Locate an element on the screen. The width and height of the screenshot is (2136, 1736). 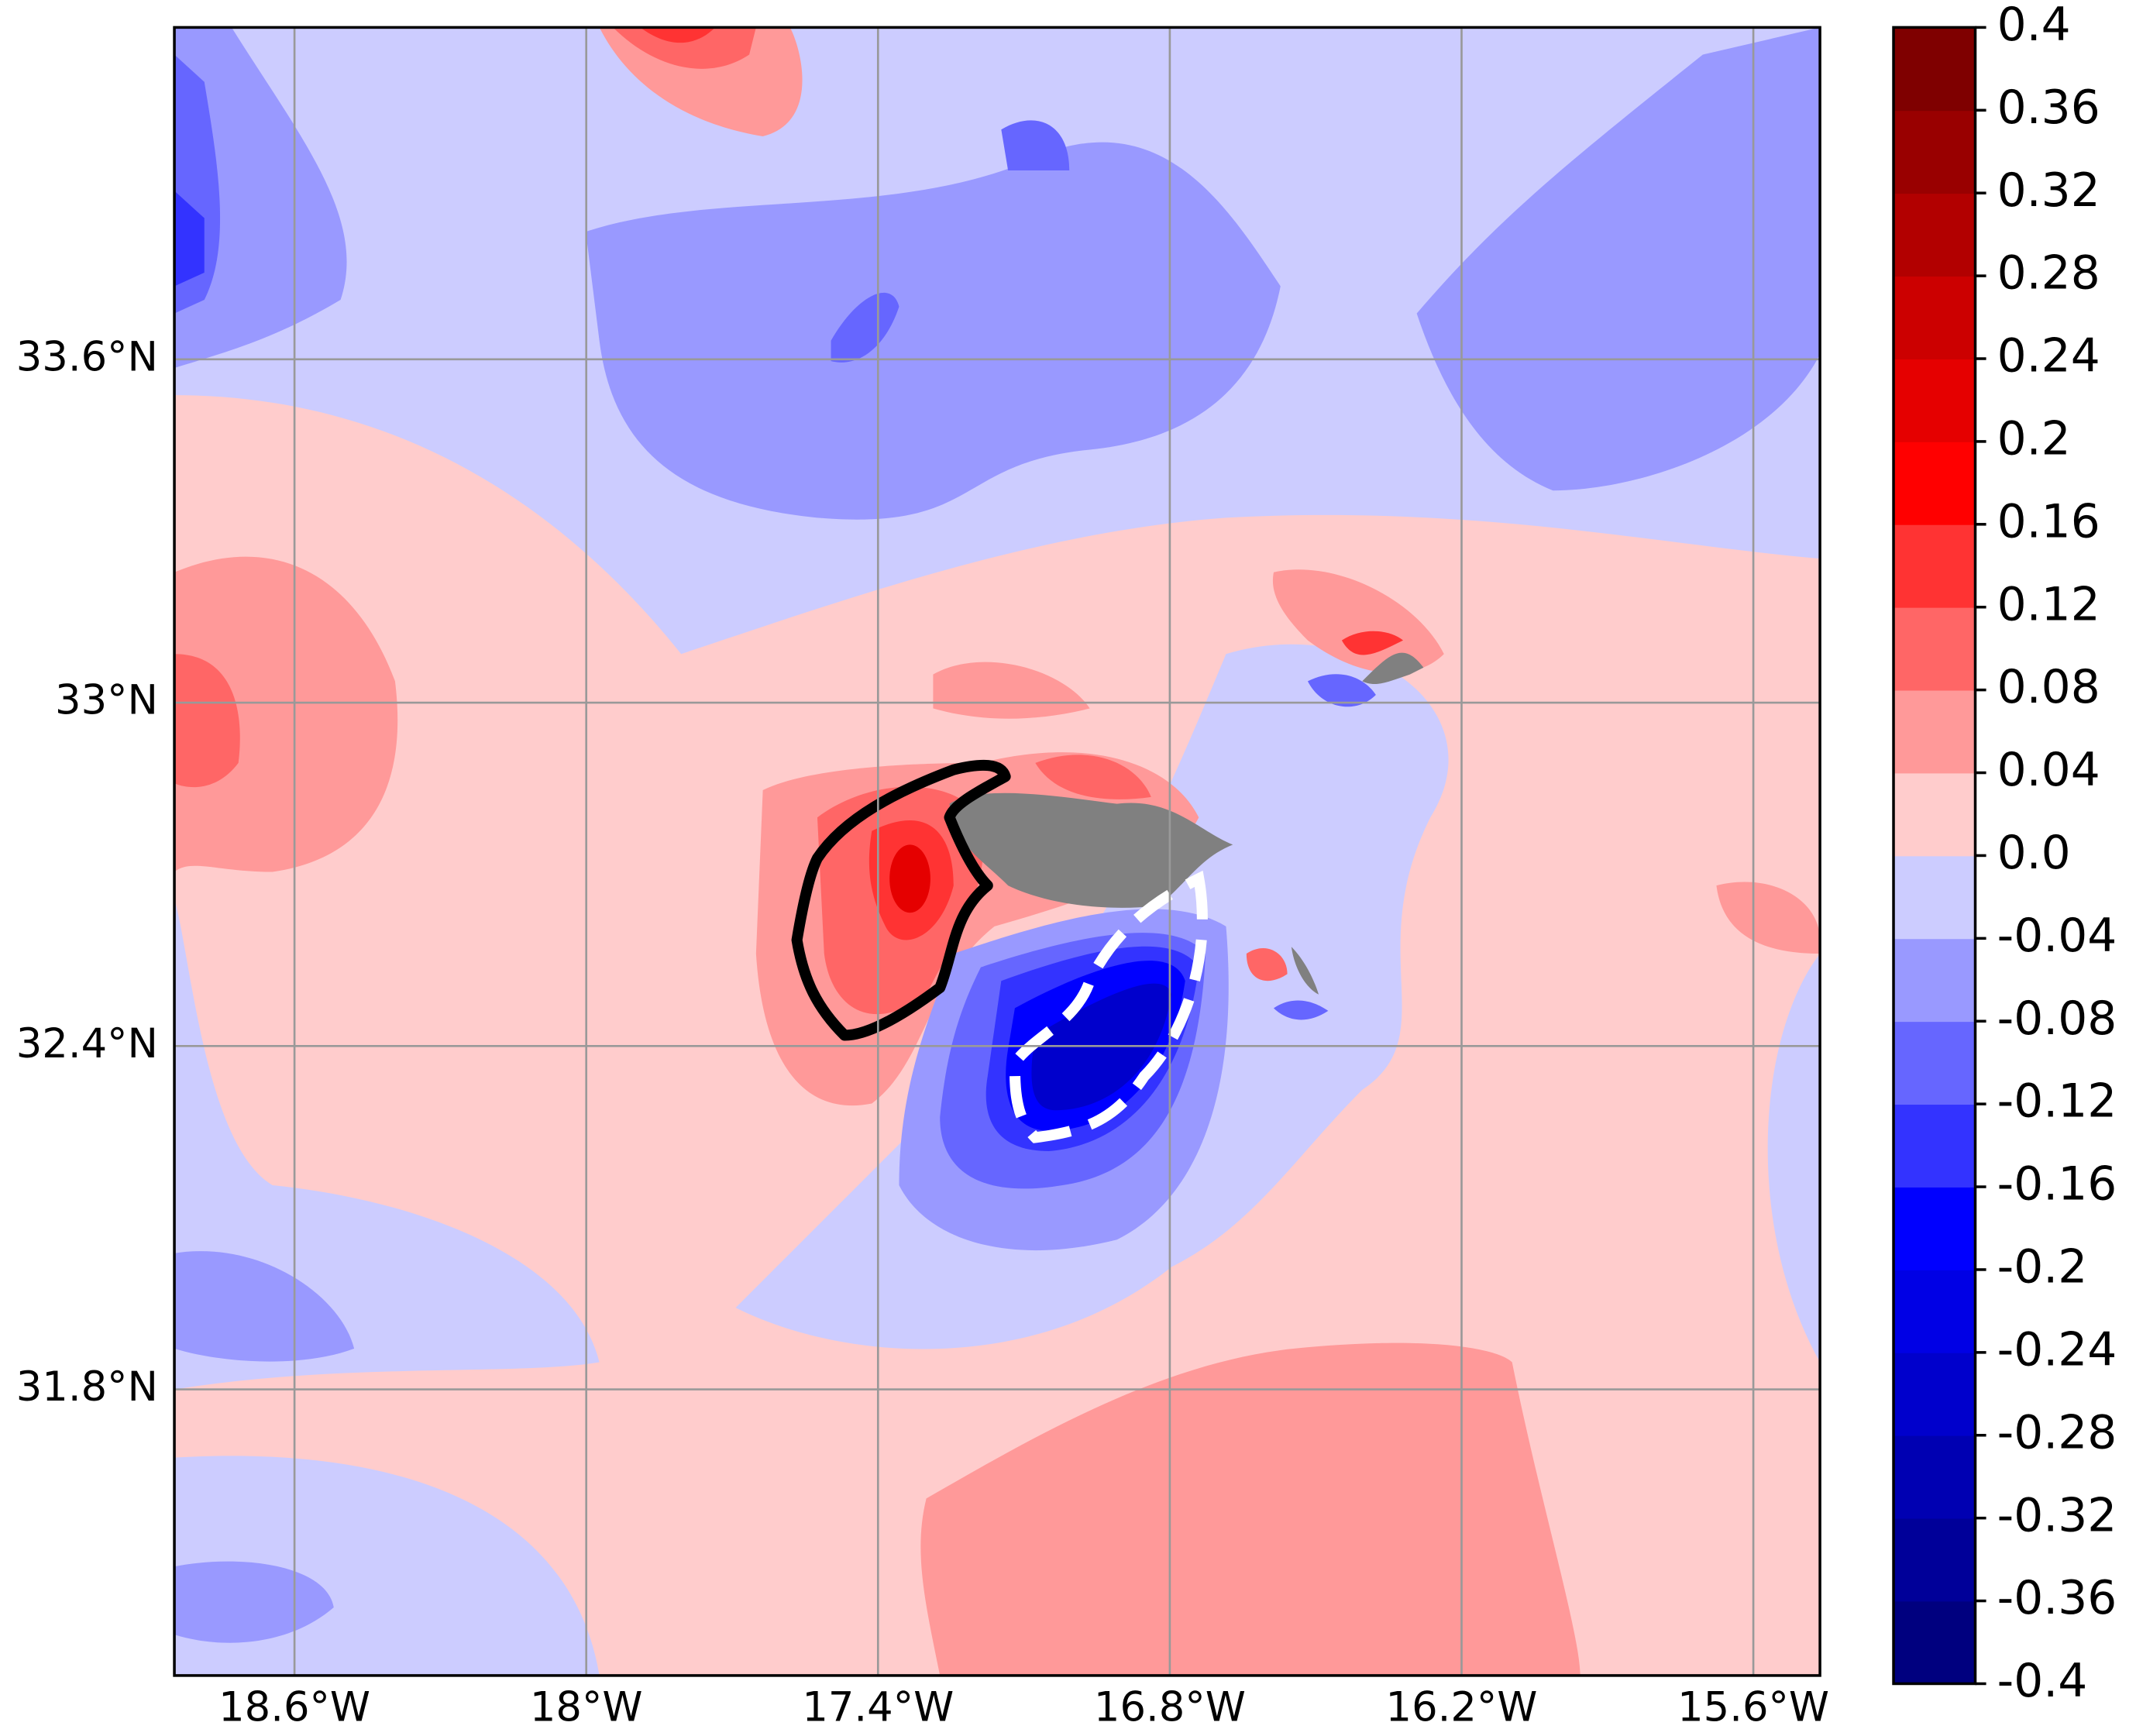
y-tick-label: 33°N is located at coordinates (106, 700).